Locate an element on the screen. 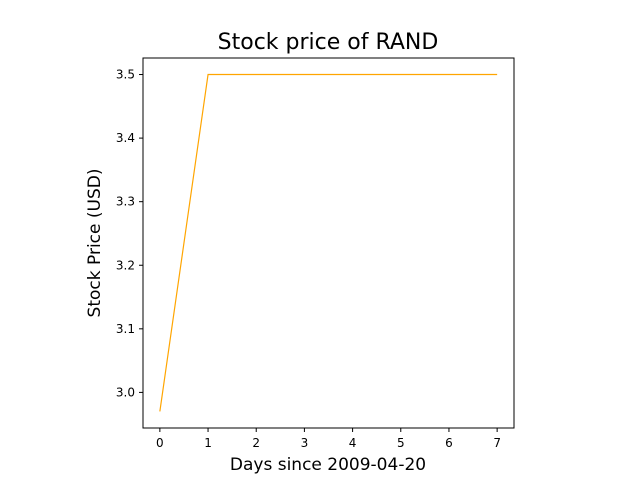  x-tick-label: 4 is located at coordinates (353, 443).